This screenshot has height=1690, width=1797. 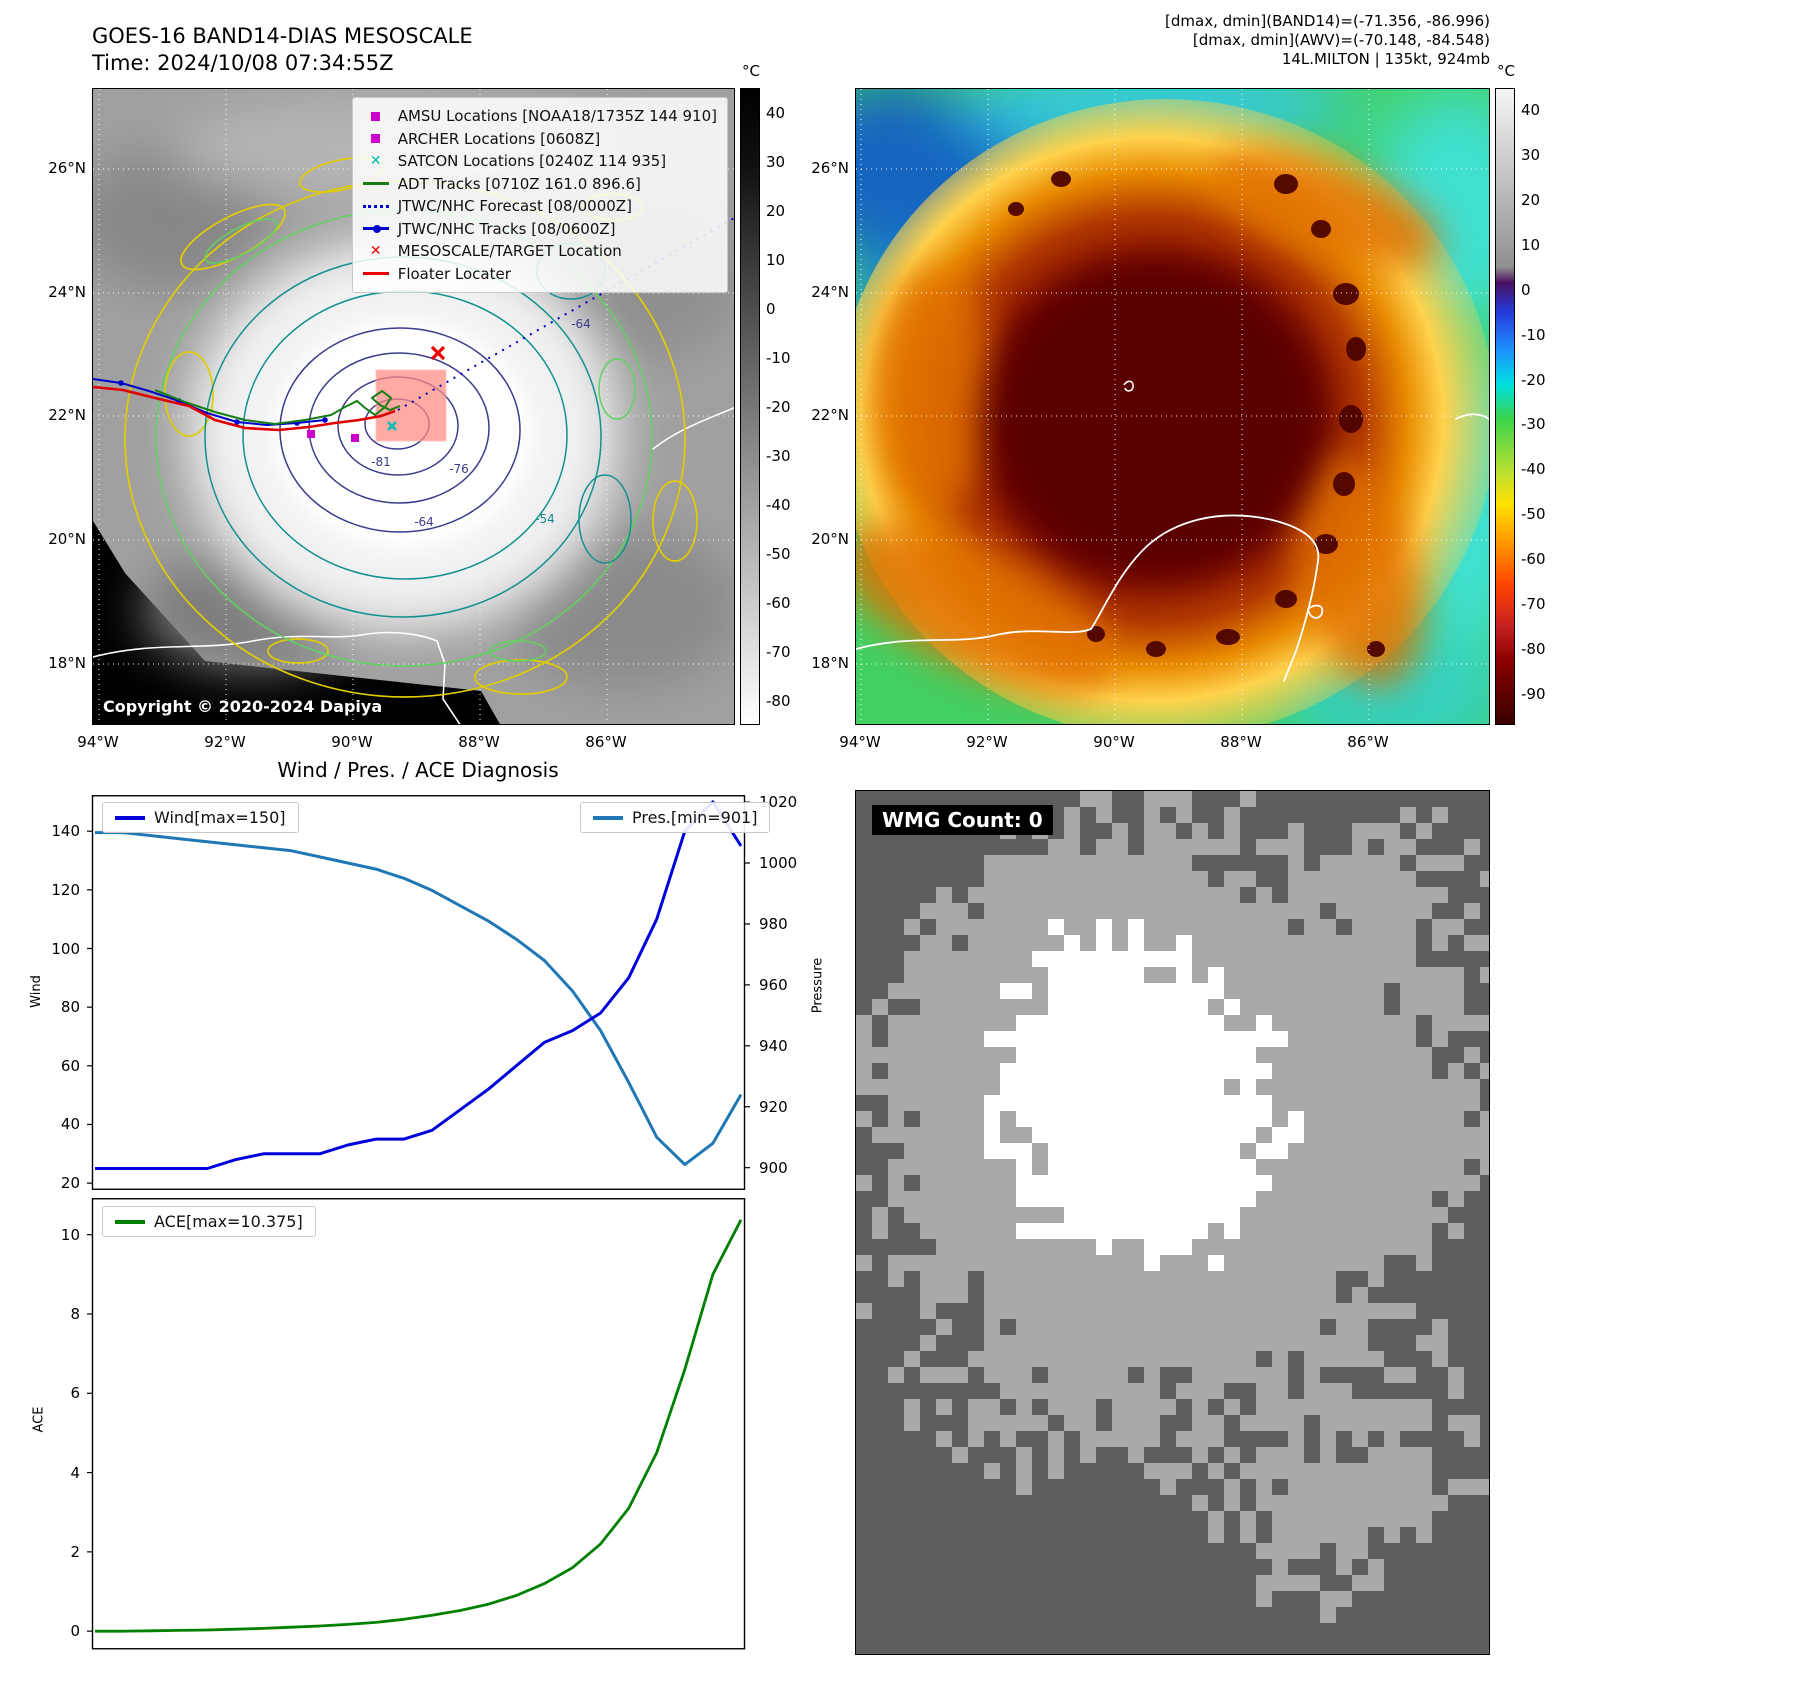 What do you see at coordinates (381, 462) in the screenshot?
I see `contour-label: -81` at bounding box center [381, 462].